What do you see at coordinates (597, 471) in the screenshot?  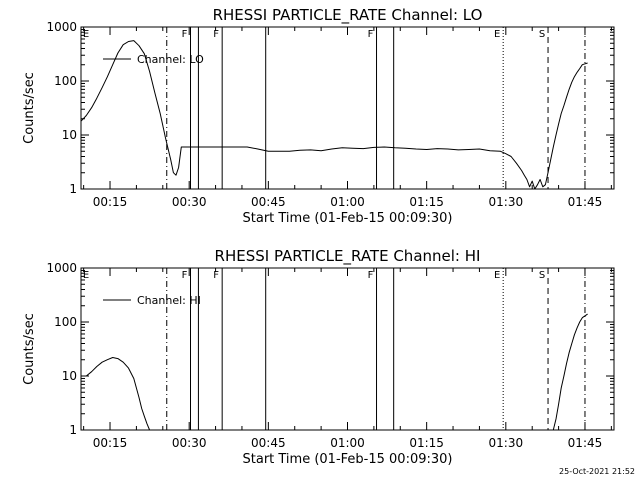 I see `generation-timestamp: 25-Oct-2021 21:52` at bounding box center [597, 471].